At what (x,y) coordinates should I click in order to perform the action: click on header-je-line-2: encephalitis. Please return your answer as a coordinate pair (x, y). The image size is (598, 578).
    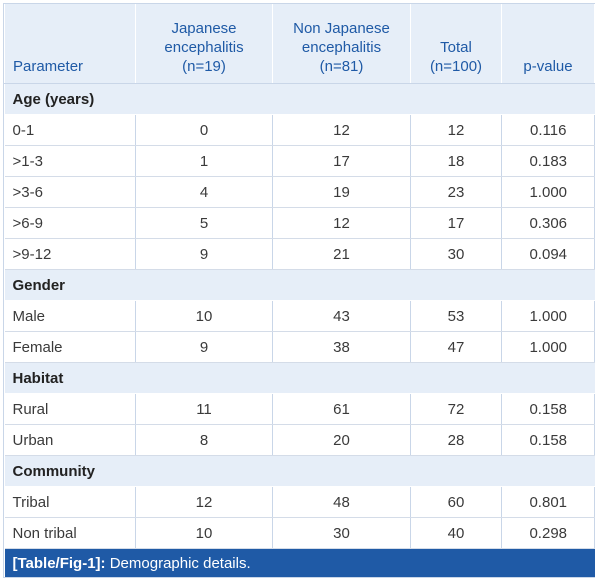
    Looking at the image, I should click on (204, 47).